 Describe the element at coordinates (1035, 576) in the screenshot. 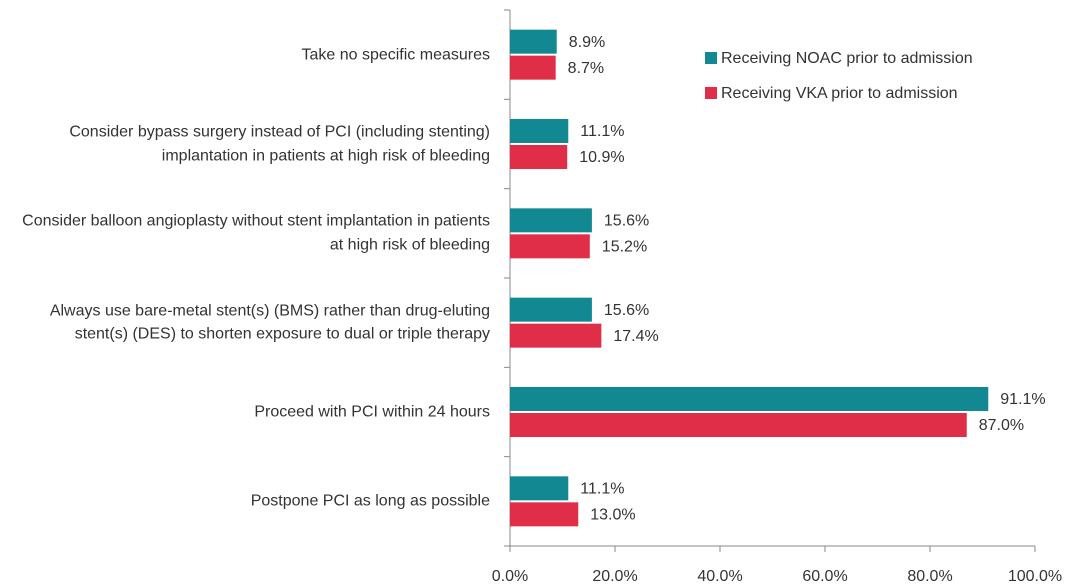

I see `x-tick-label: 100.0%` at that location.